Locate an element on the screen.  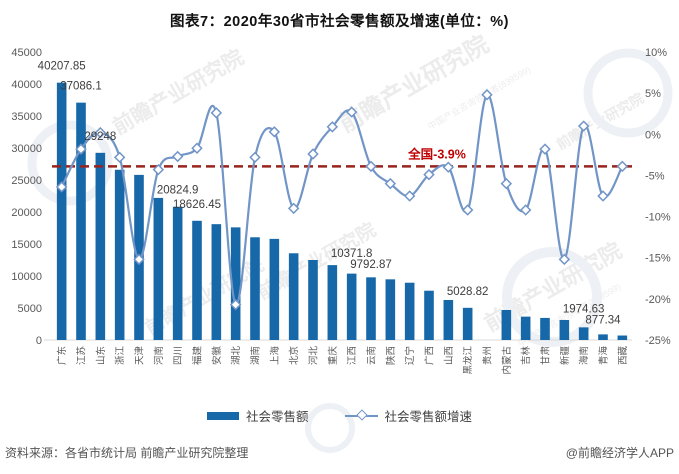
bar-山西 is located at coordinates (448, 320).